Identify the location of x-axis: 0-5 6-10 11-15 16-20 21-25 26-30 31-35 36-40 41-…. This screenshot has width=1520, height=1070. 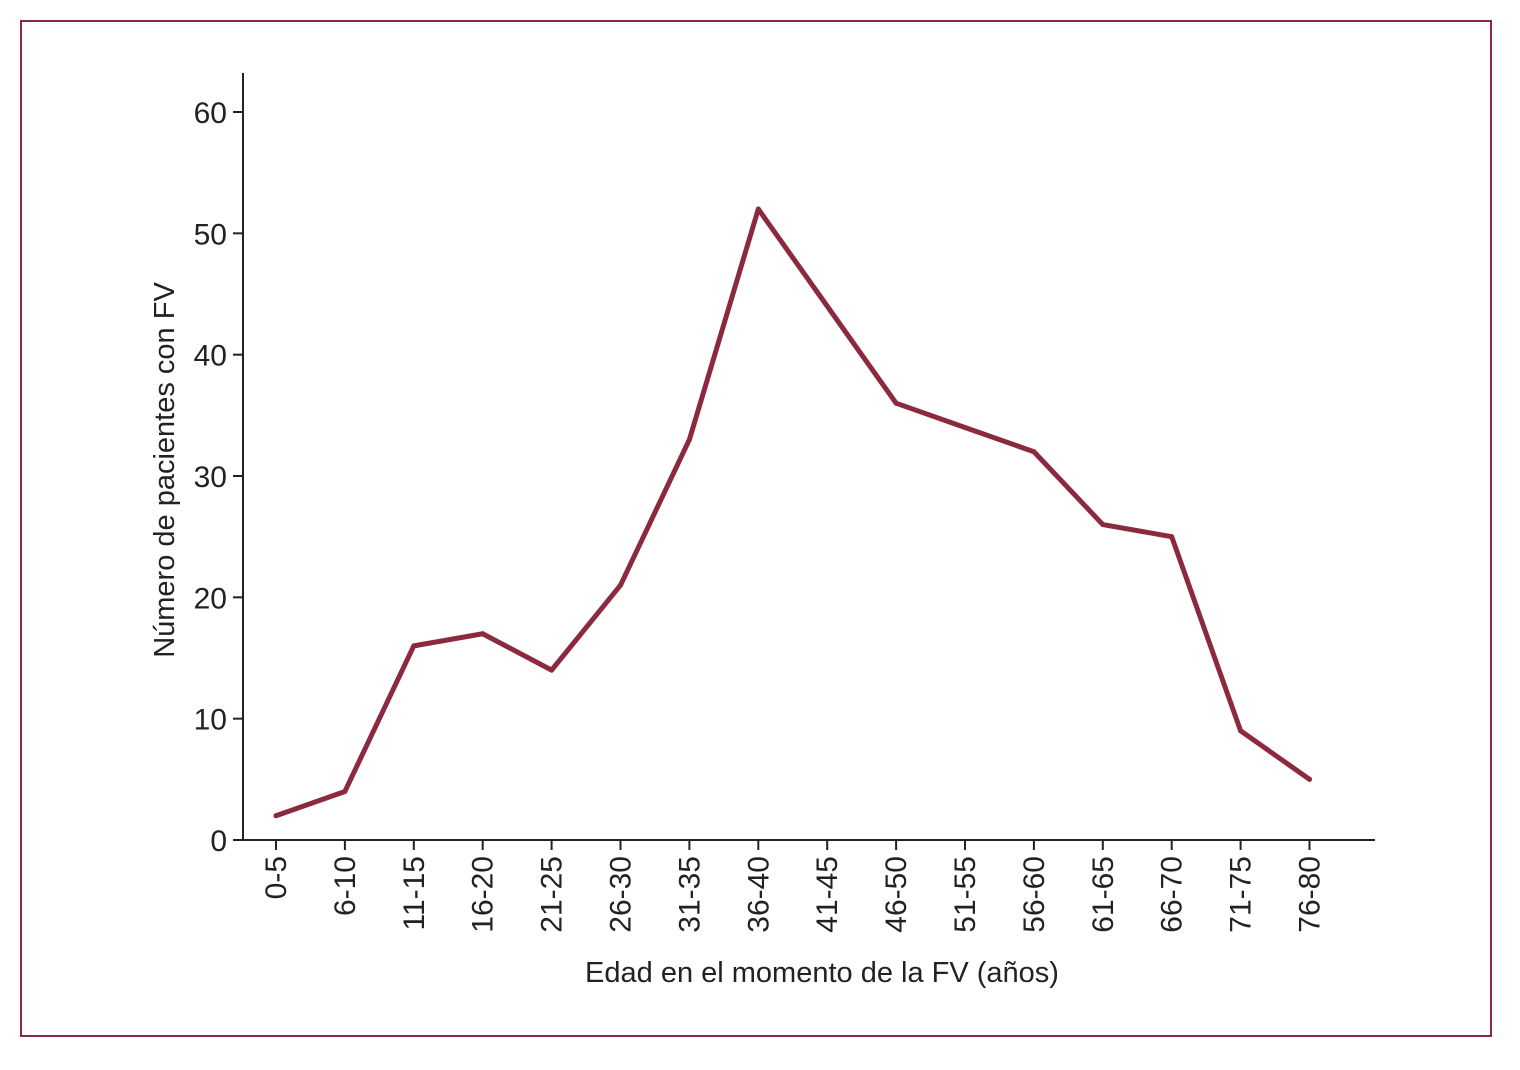
(809, 886).